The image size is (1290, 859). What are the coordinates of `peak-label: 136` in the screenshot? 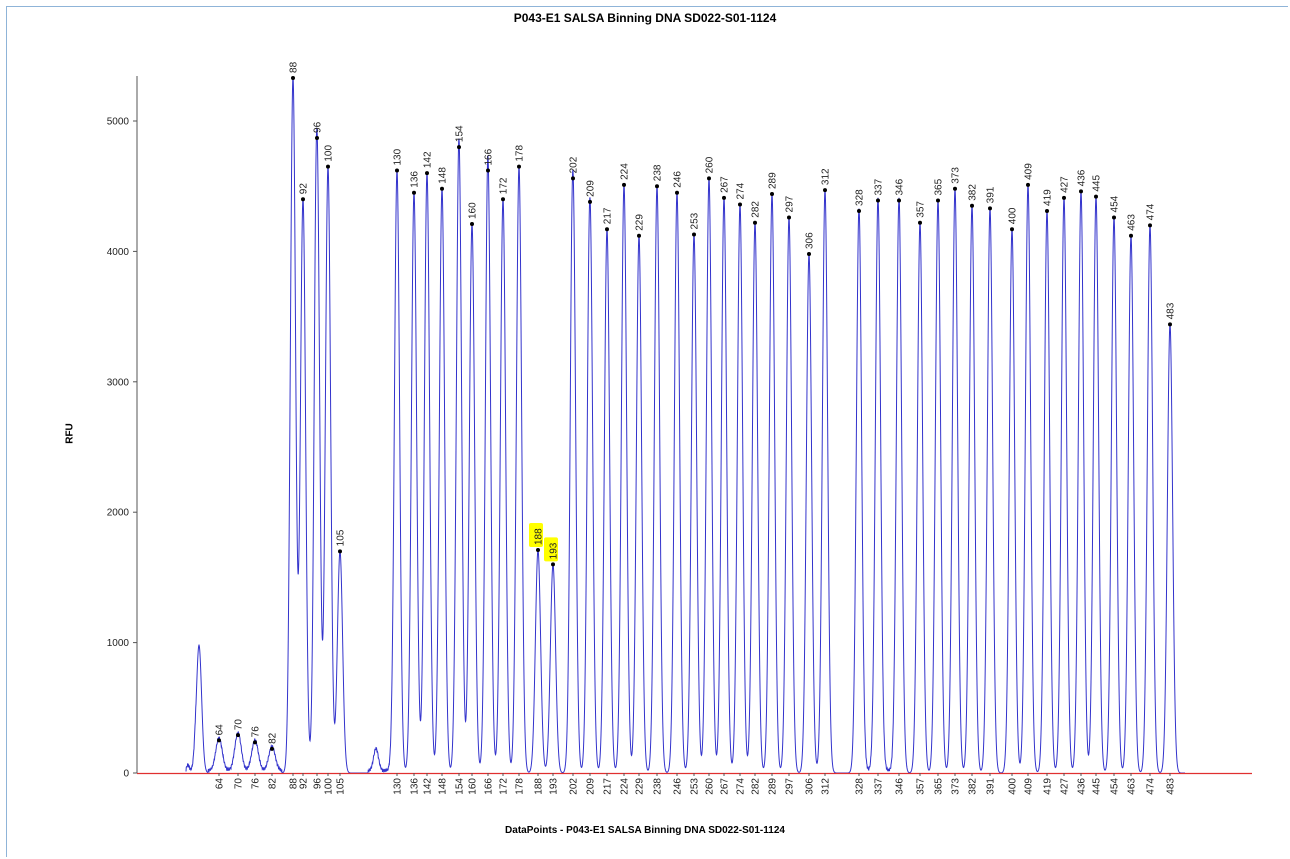 It's located at (415, 179).